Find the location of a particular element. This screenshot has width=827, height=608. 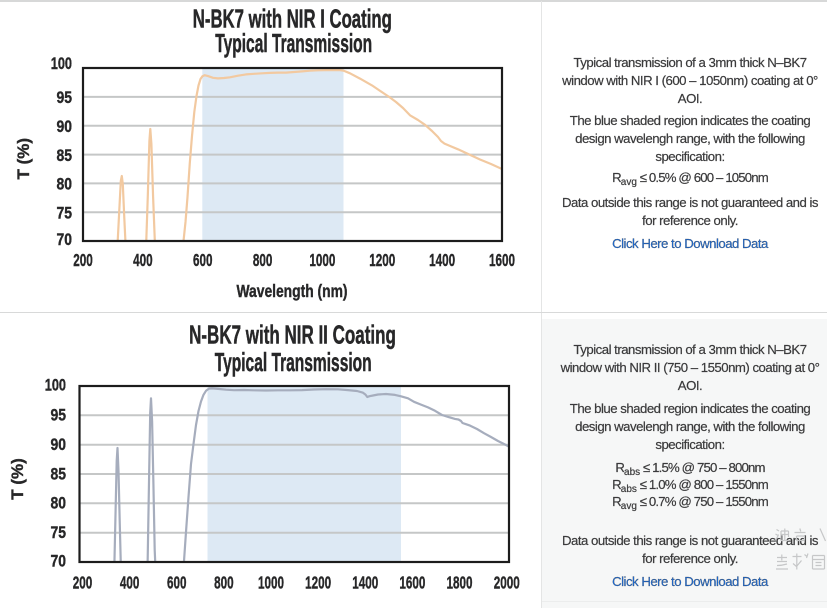

svg-text: N-BK7 with NIR II Coating is located at coordinates (292, 335).